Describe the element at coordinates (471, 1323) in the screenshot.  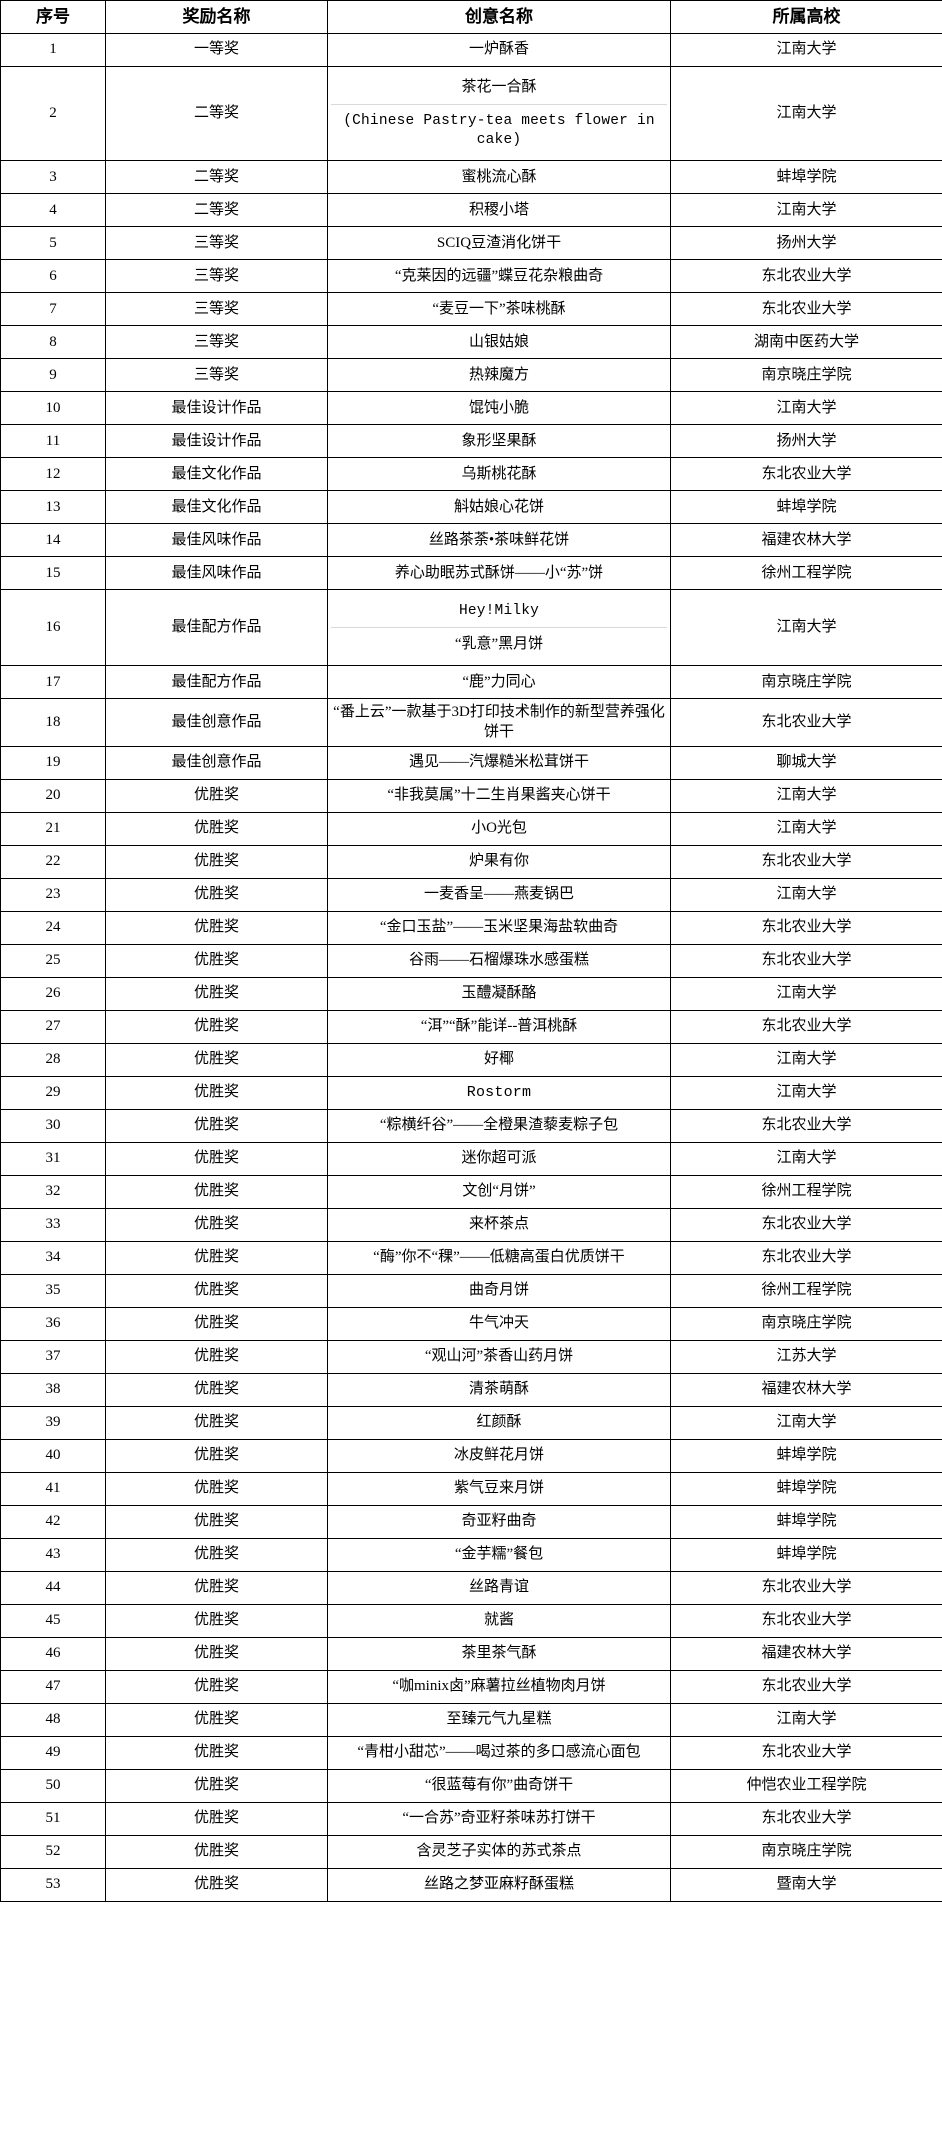
I see `table-row: 36 优胜奖 牛气冲天 南京晓庄学院` at that location.